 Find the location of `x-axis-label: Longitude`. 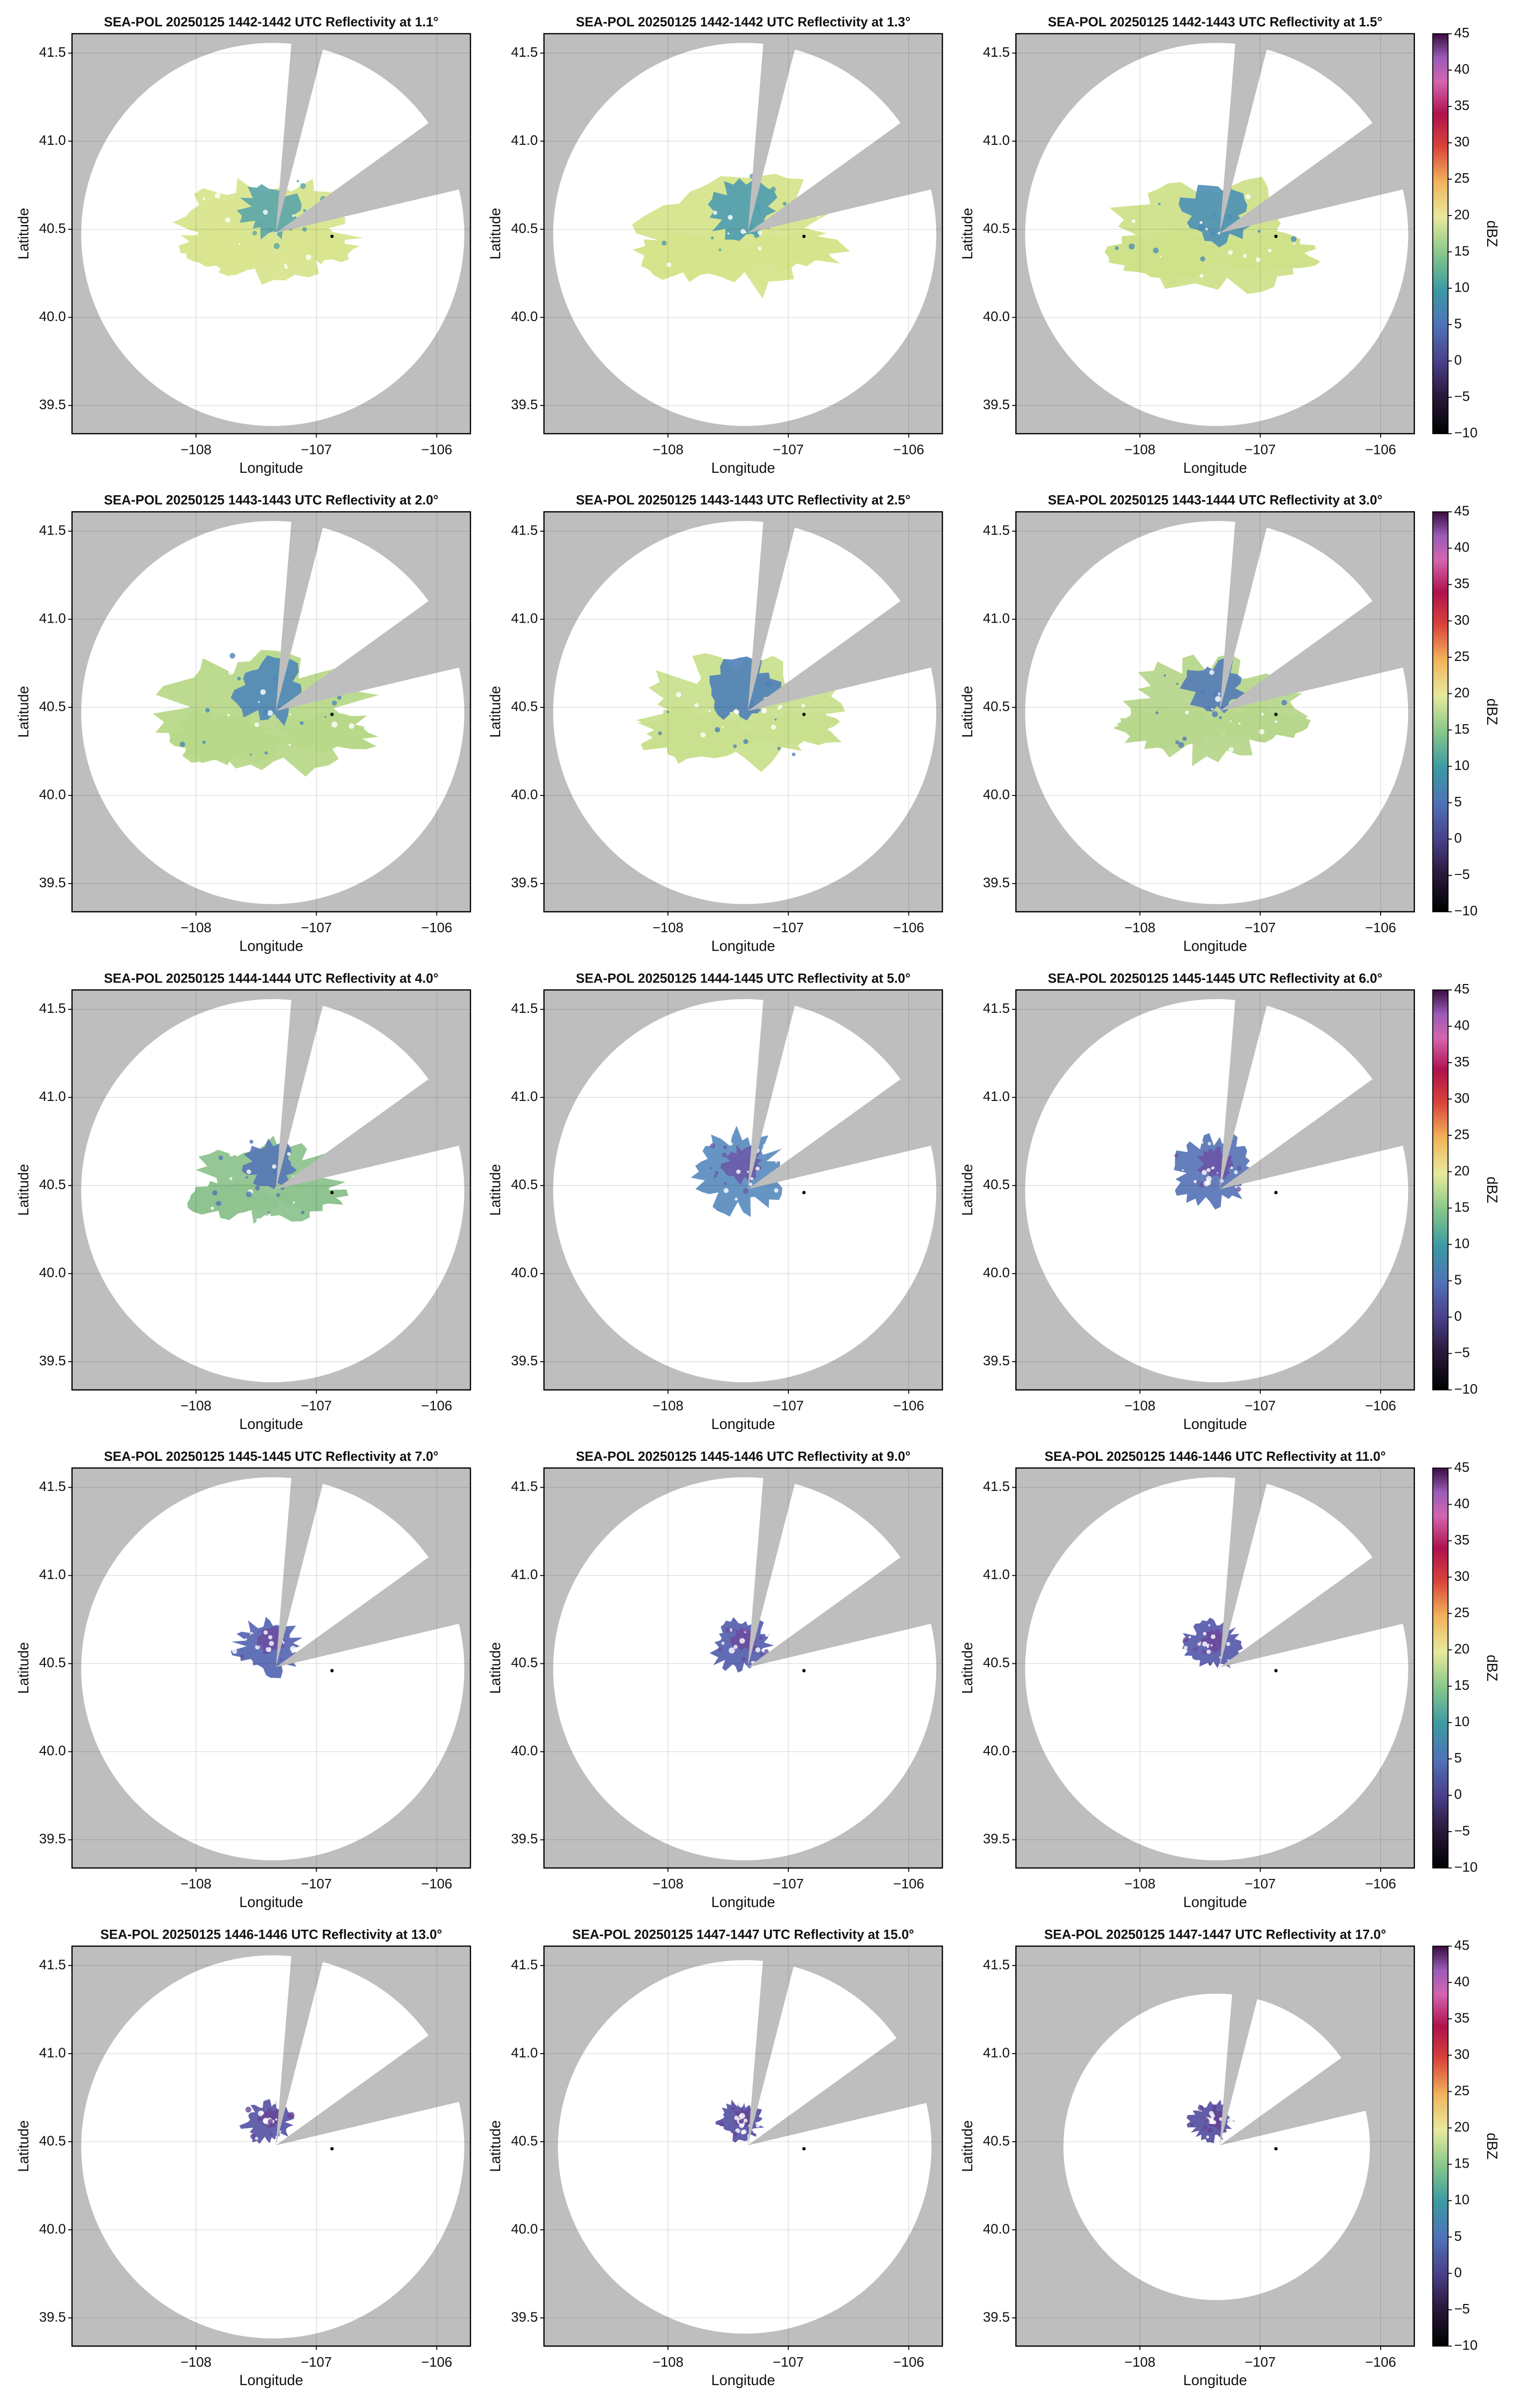

x-axis-label: Longitude is located at coordinates (743, 1903).